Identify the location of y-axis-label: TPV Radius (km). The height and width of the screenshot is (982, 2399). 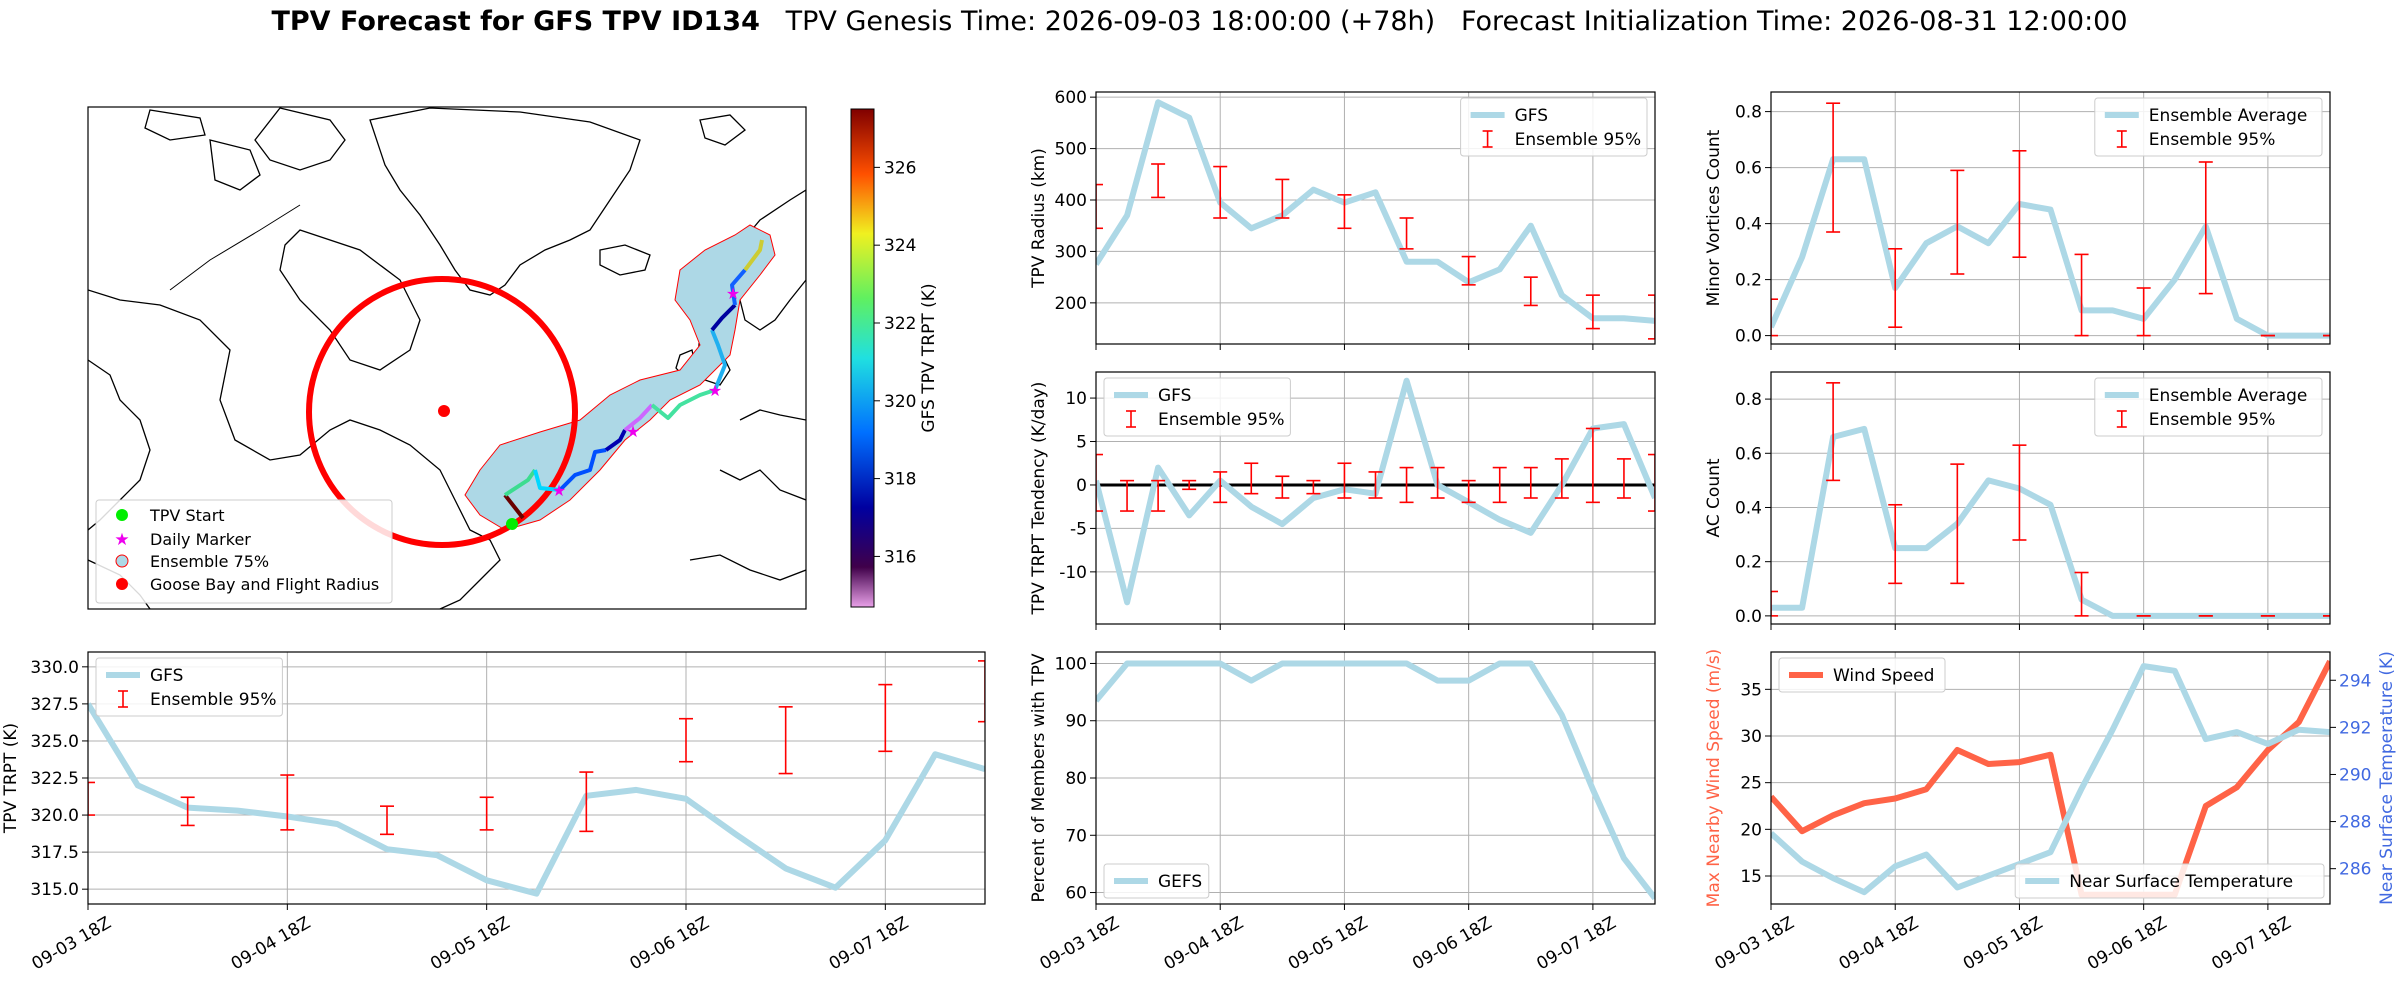
(1039, 218).